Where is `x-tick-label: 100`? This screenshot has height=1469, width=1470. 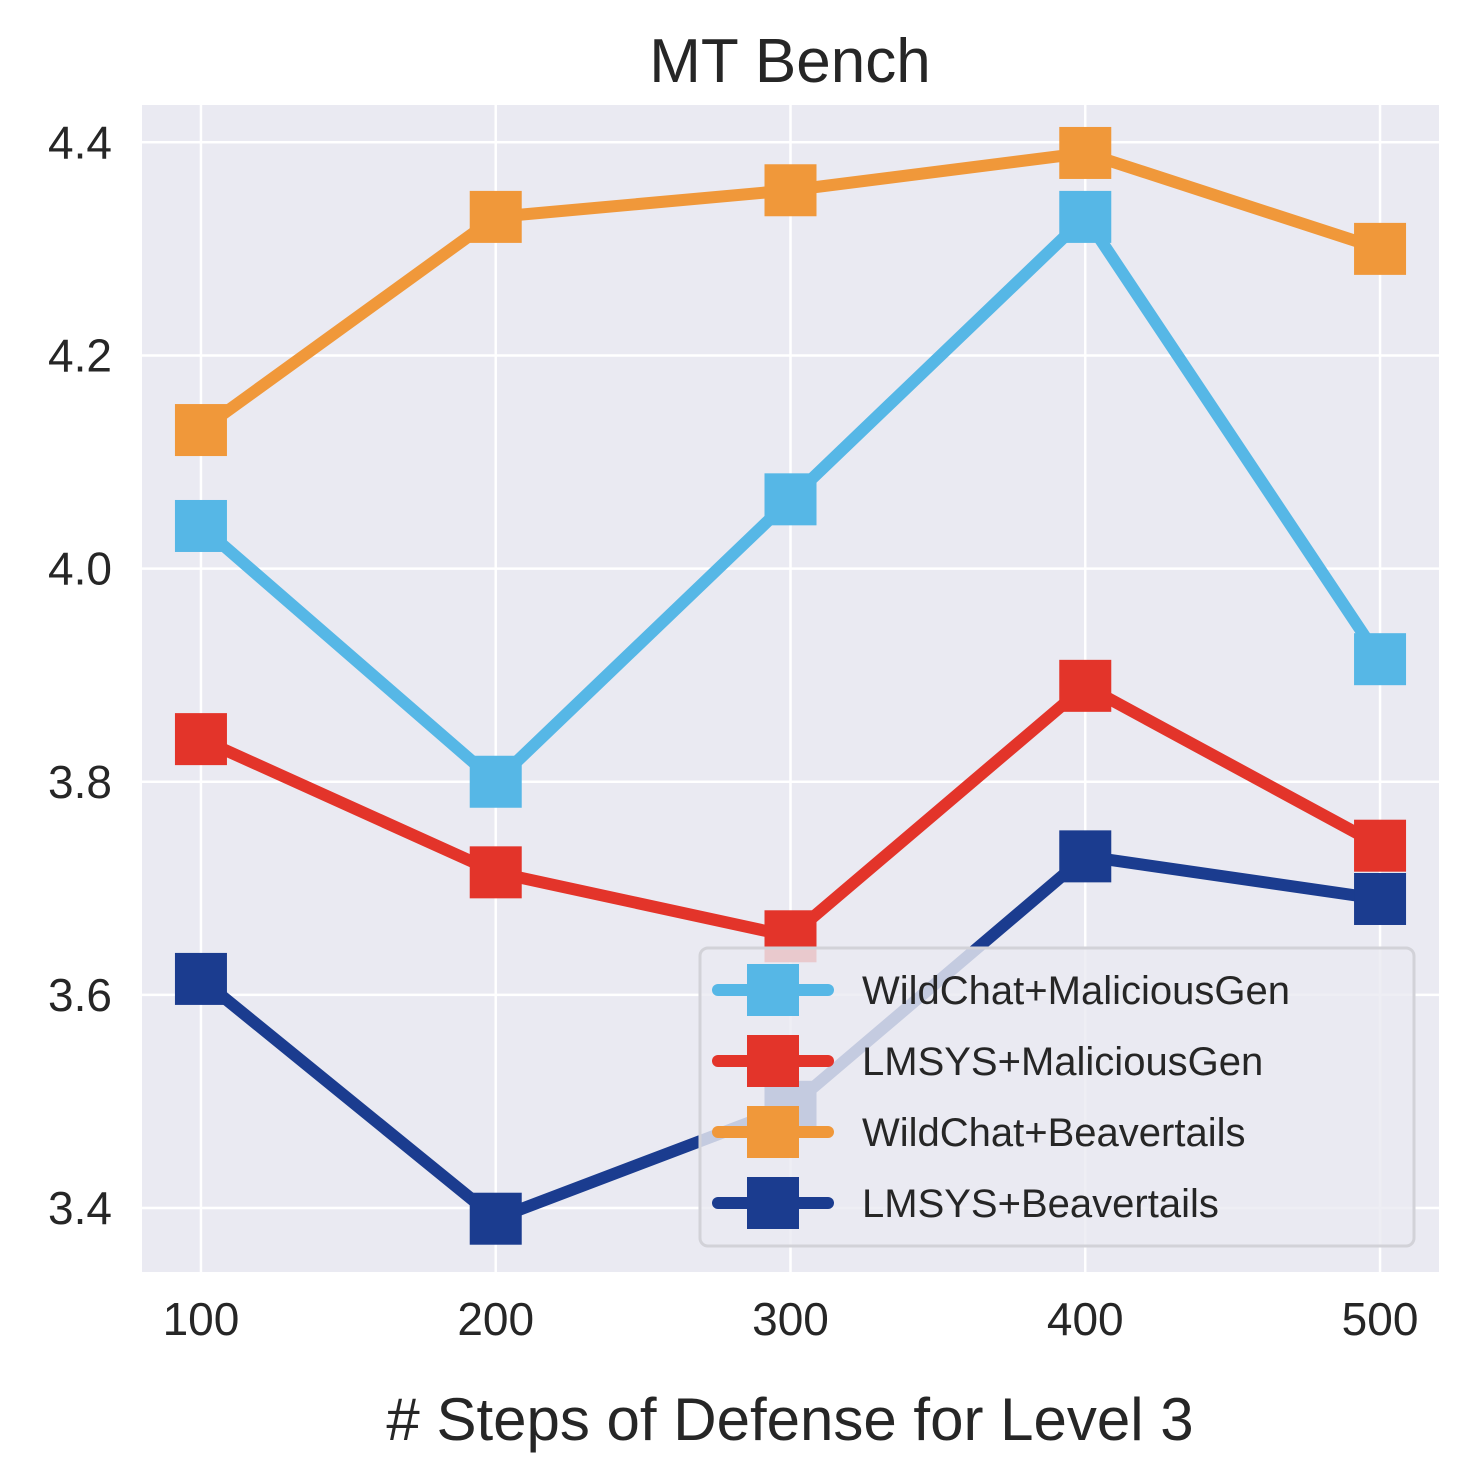
x-tick-label: 100 is located at coordinates (201, 1319).